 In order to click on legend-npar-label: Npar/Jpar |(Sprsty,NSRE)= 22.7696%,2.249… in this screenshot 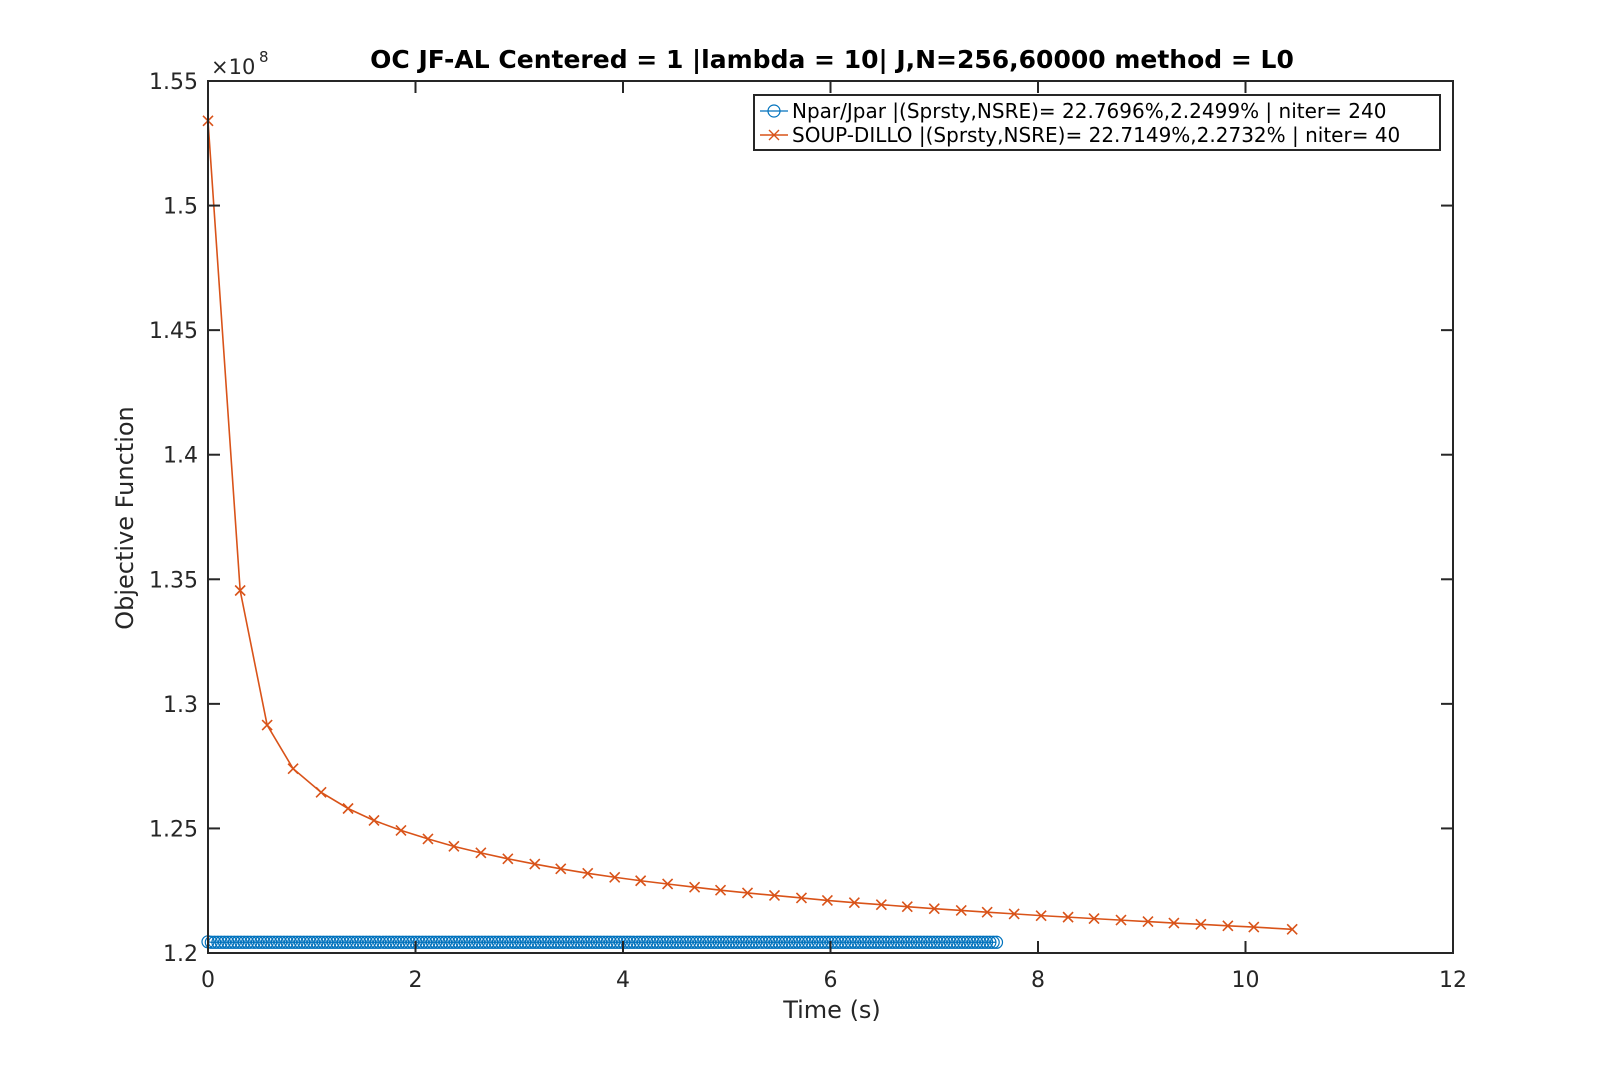, I will do `click(1089, 111)`.